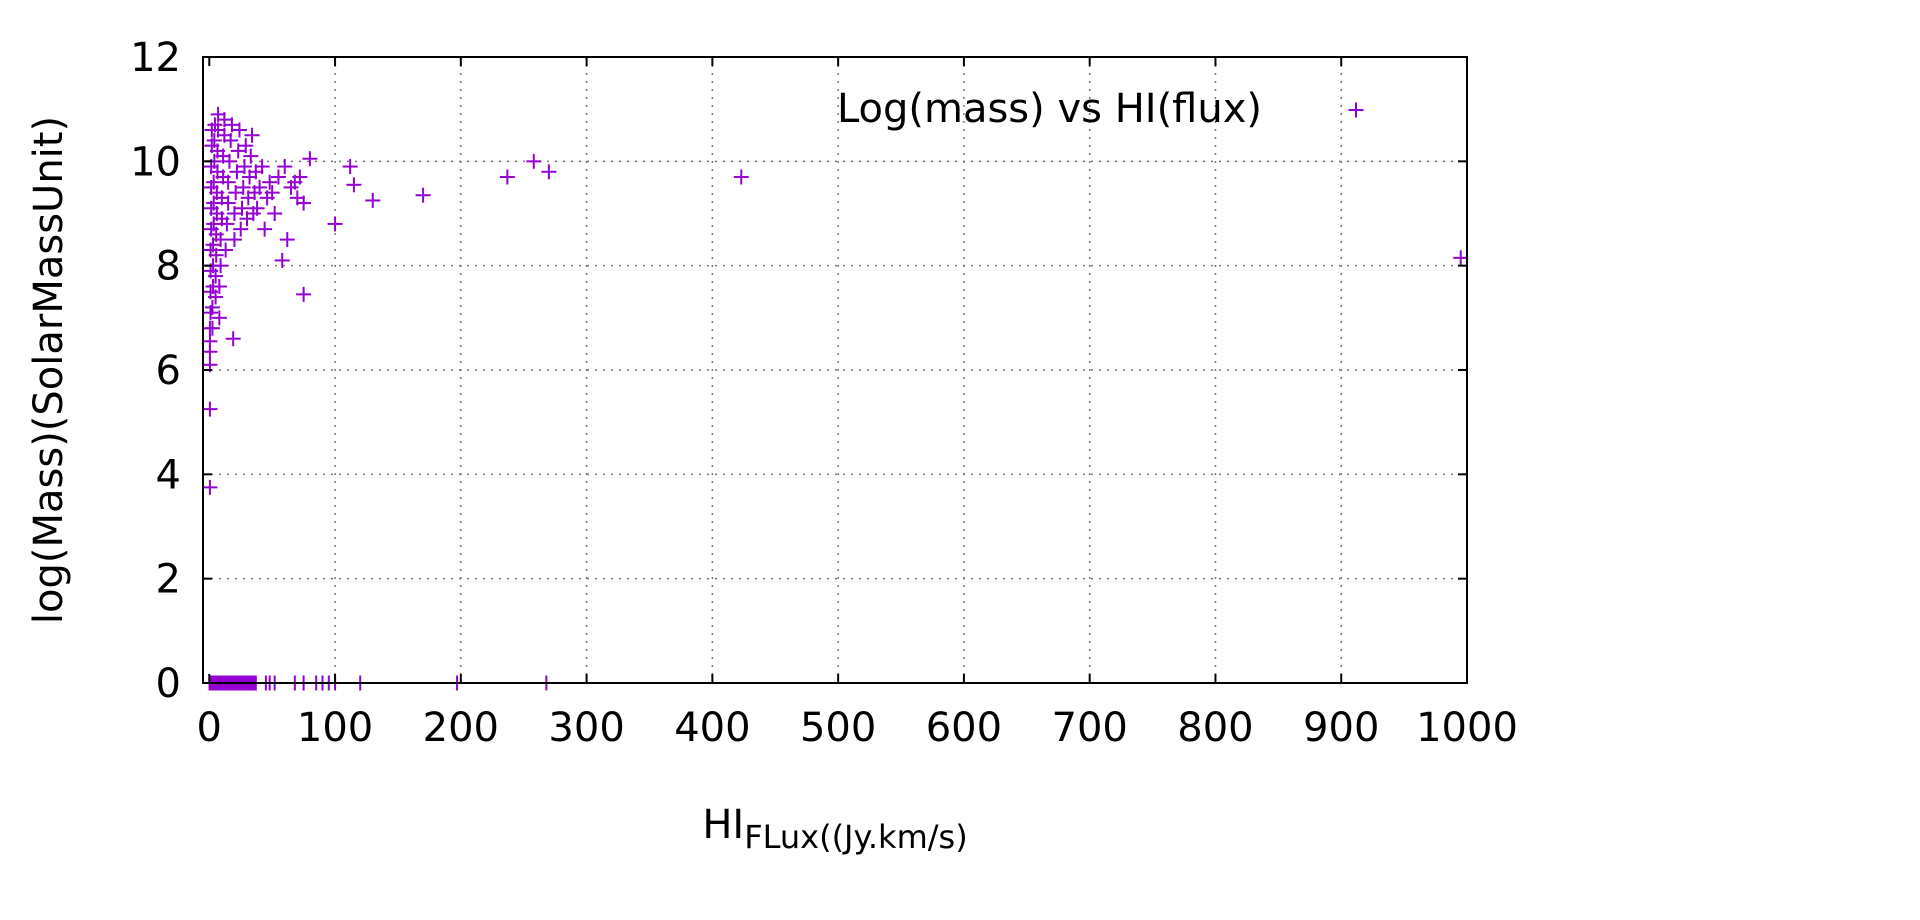  I want to click on x-tick-label: 500, so click(838, 728).